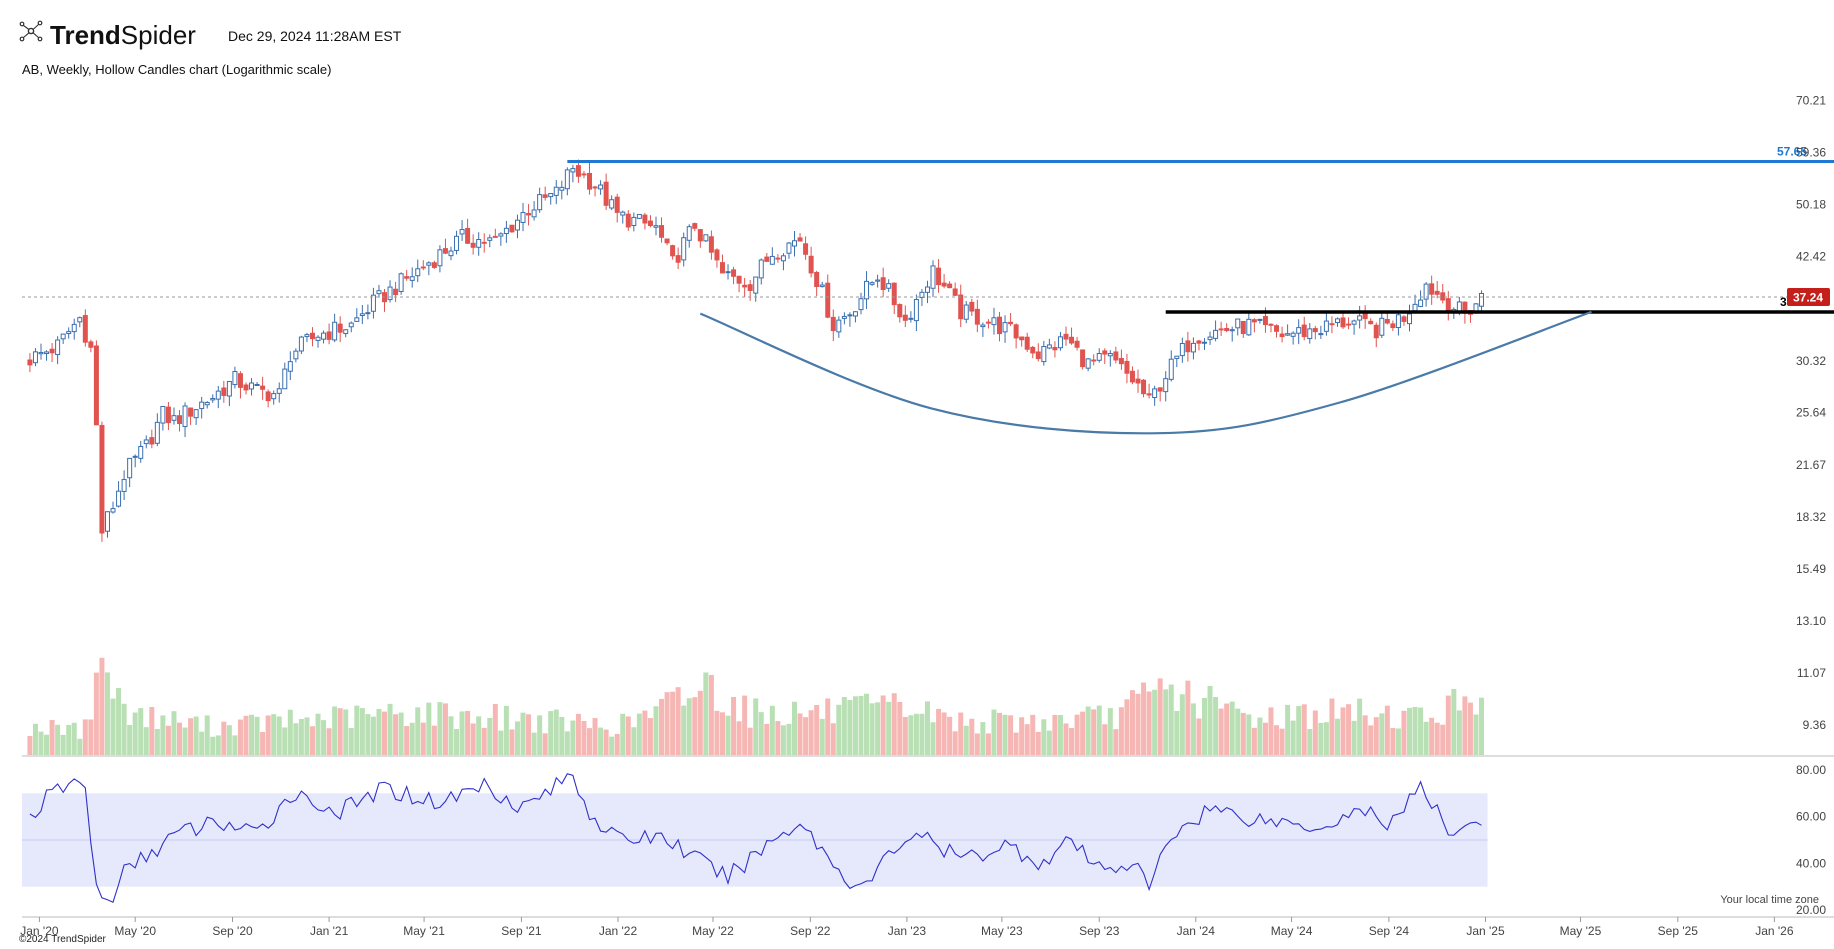 Image resolution: width=1834 pixels, height=949 pixels. Describe the element at coordinates (1811, 152) in the screenshot. I see `y-tick-label: 59.36` at that location.